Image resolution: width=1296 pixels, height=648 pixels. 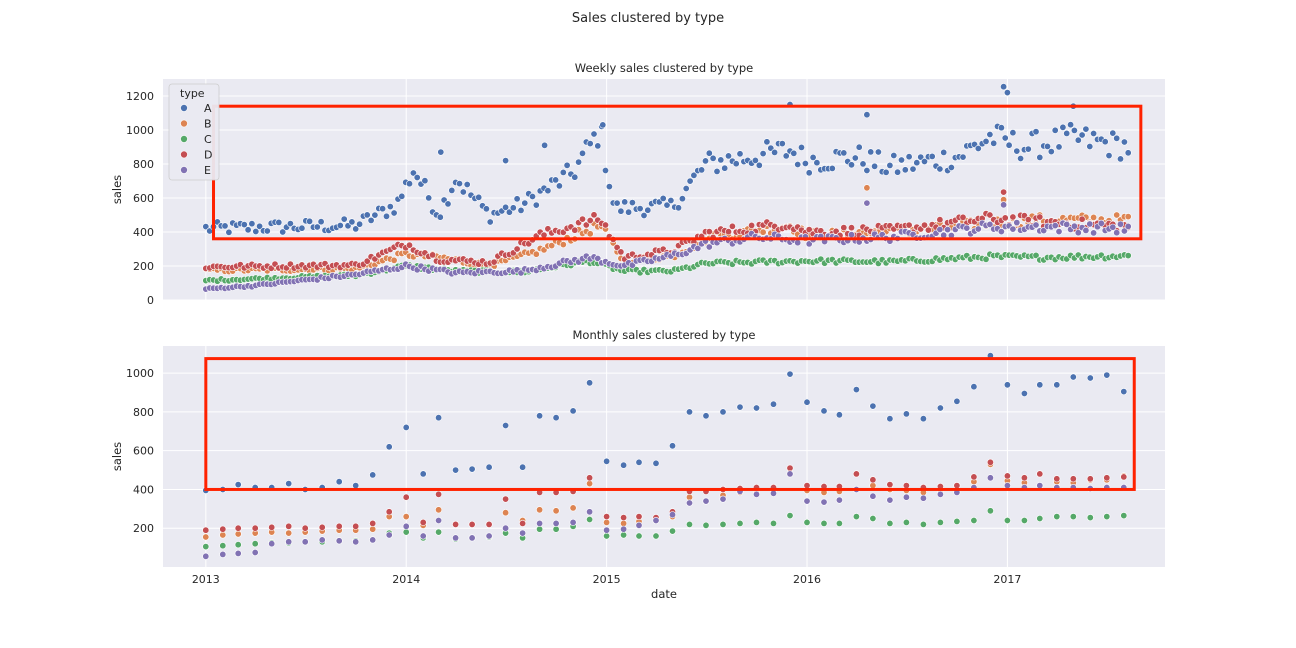 What do you see at coordinates (807, 579) in the screenshot?
I see `x-tick-label: 2016` at bounding box center [807, 579].